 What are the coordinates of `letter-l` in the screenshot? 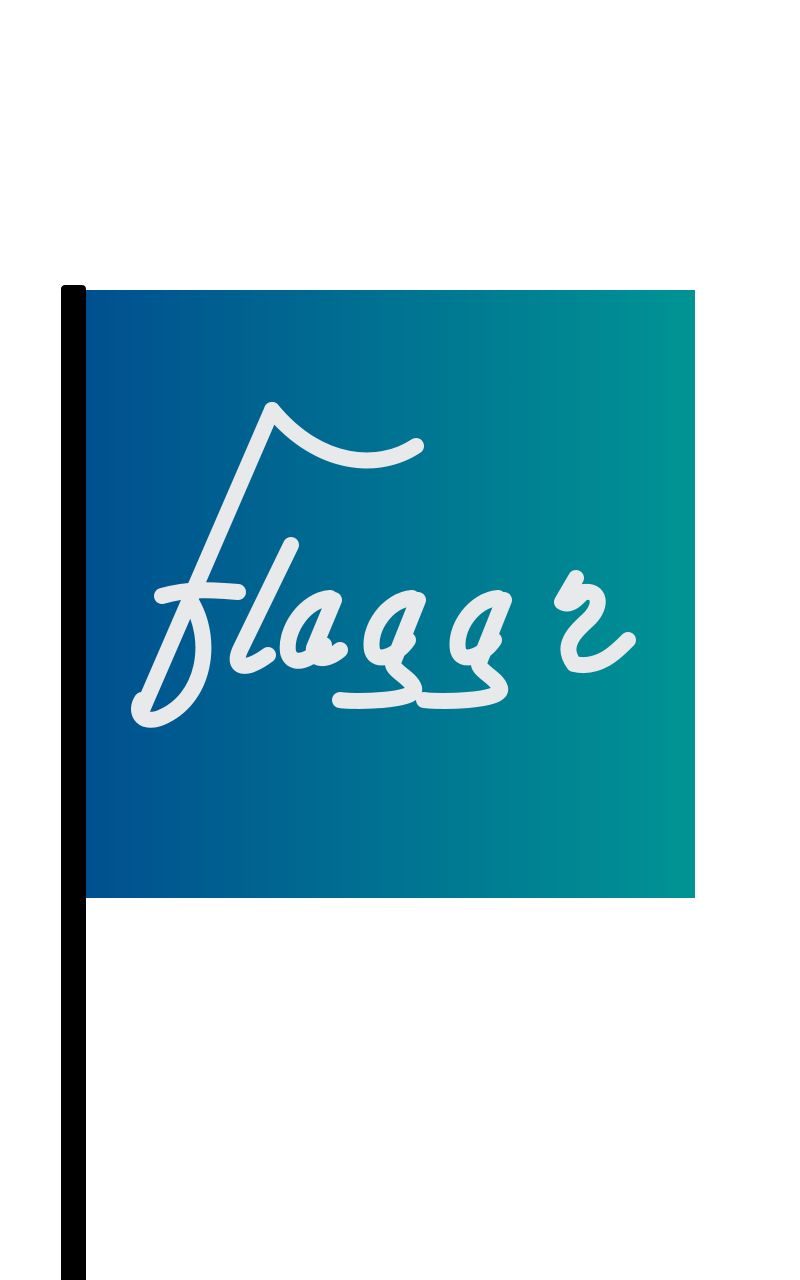 It's located at (264, 605).